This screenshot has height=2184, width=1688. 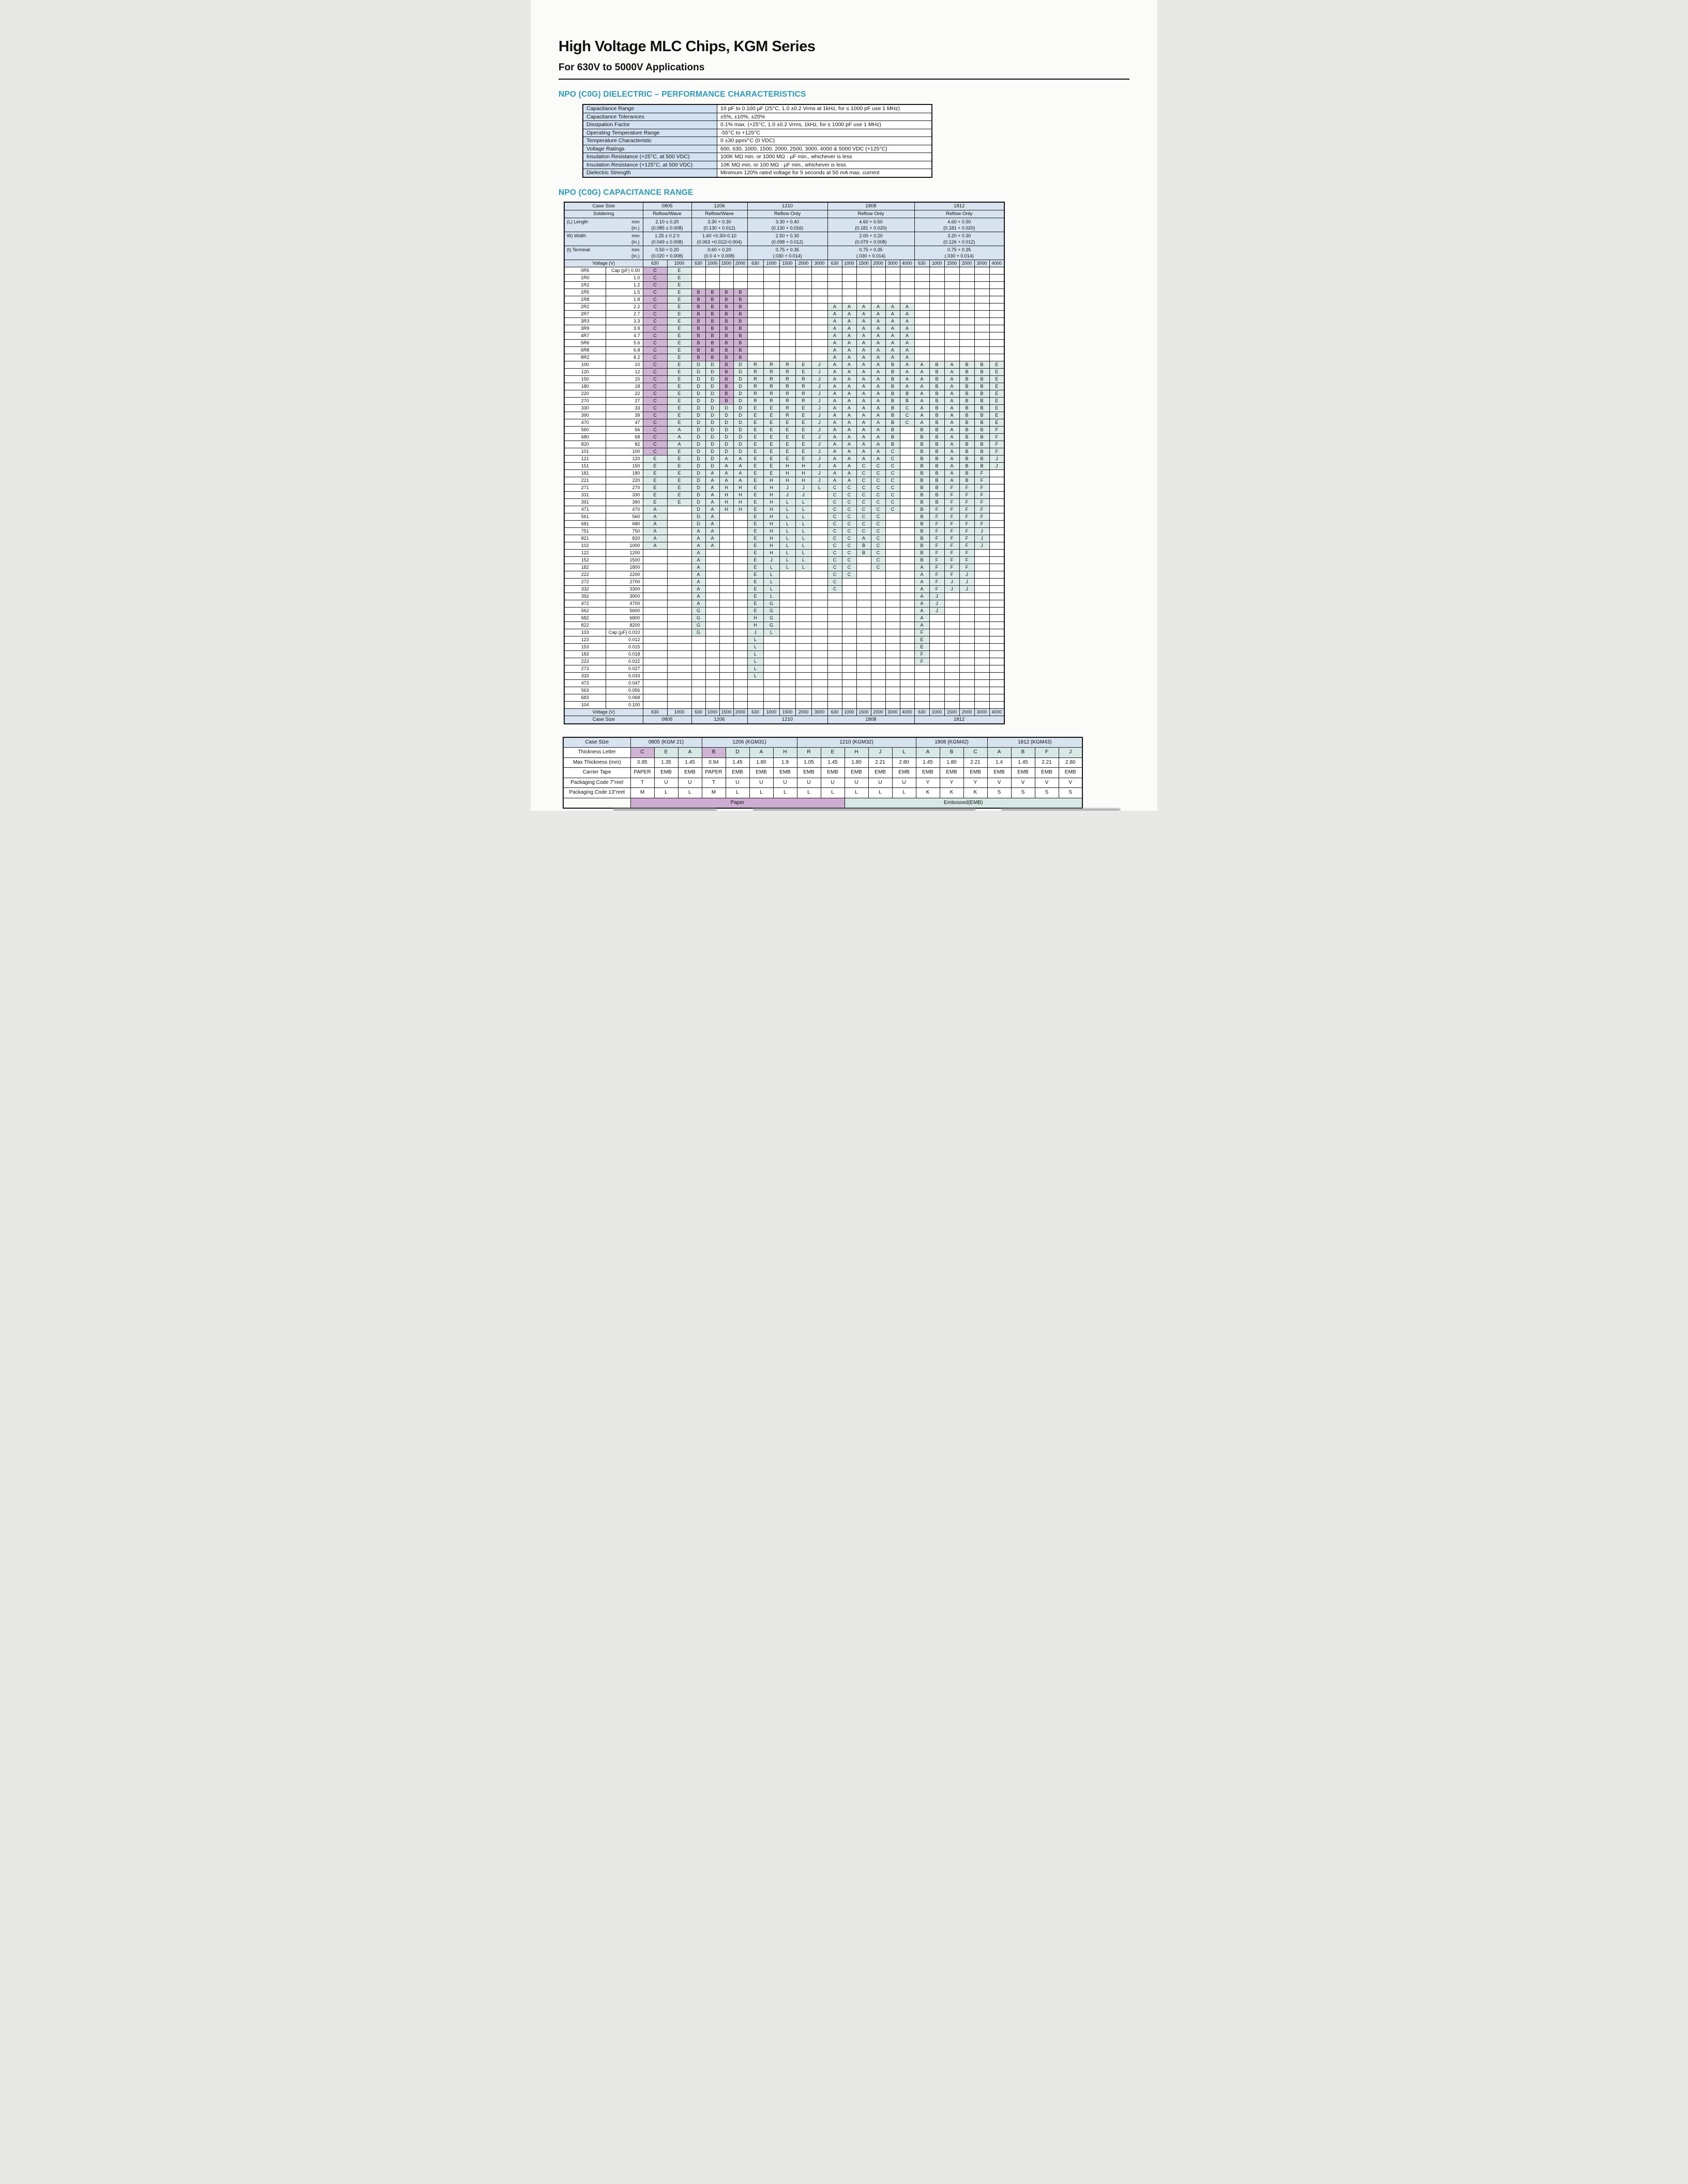 What do you see at coordinates (650, 148) in the screenshot?
I see `perf-label: Voltage Ratings` at bounding box center [650, 148].